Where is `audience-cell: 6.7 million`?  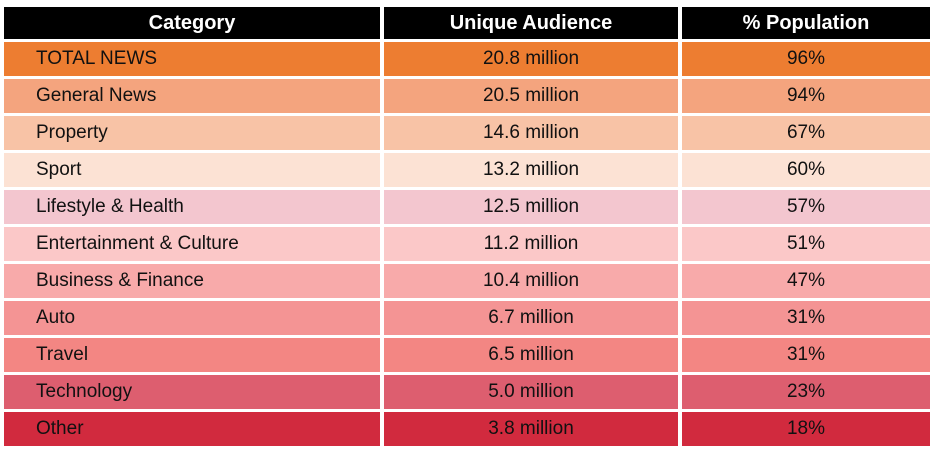 audience-cell: 6.7 million is located at coordinates (531, 318).